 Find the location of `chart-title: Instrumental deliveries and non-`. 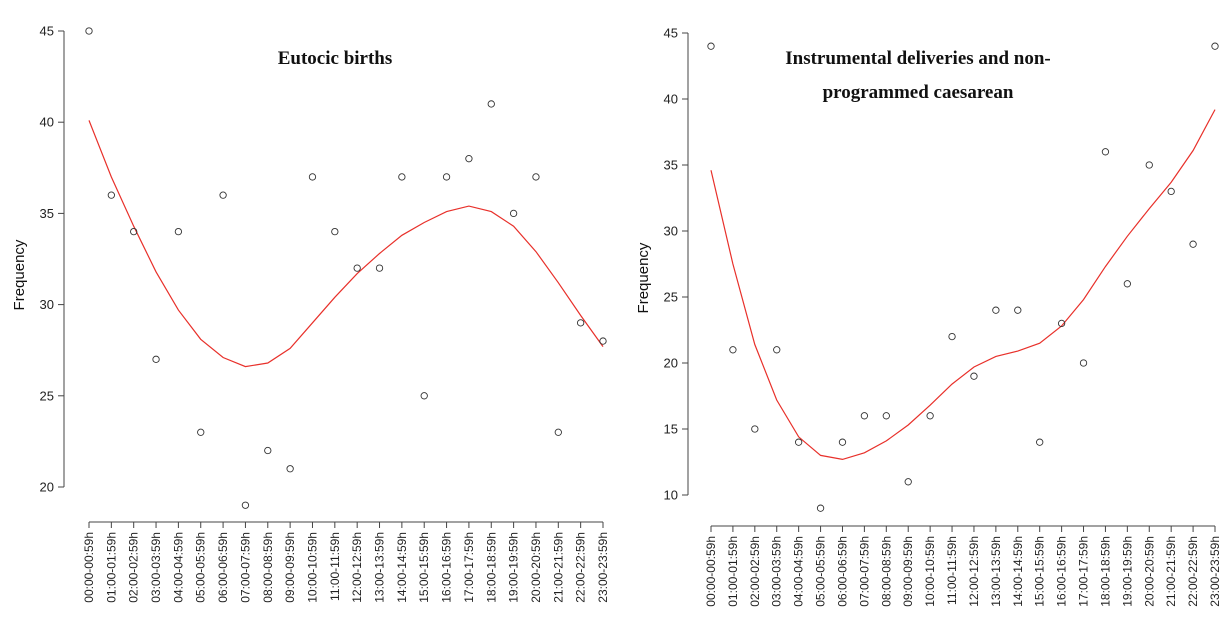

chart-title: Instrumental deliveries and non- is located at coordinates (918, 58).